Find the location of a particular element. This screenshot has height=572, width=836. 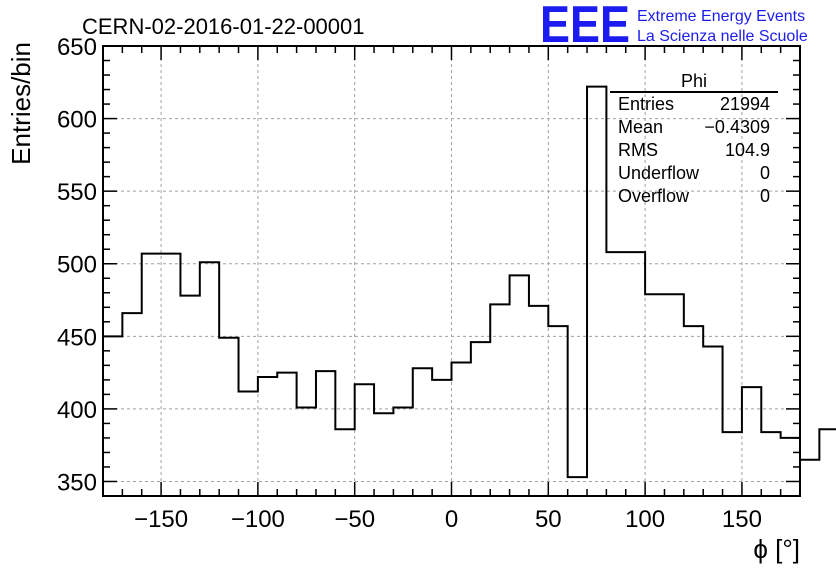

stats-value: 21994 is located at coordinates (745, 104).